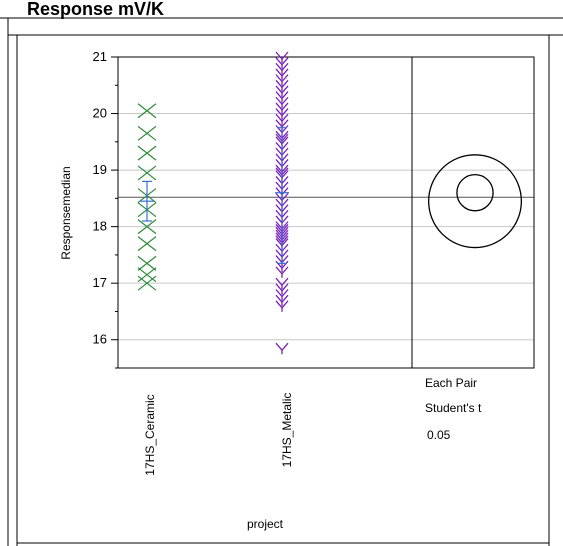  What do you see at coordinates (96, 9) in the screenshot?
I see `report-title: Response mV/K` at bounding box center [96, 9].